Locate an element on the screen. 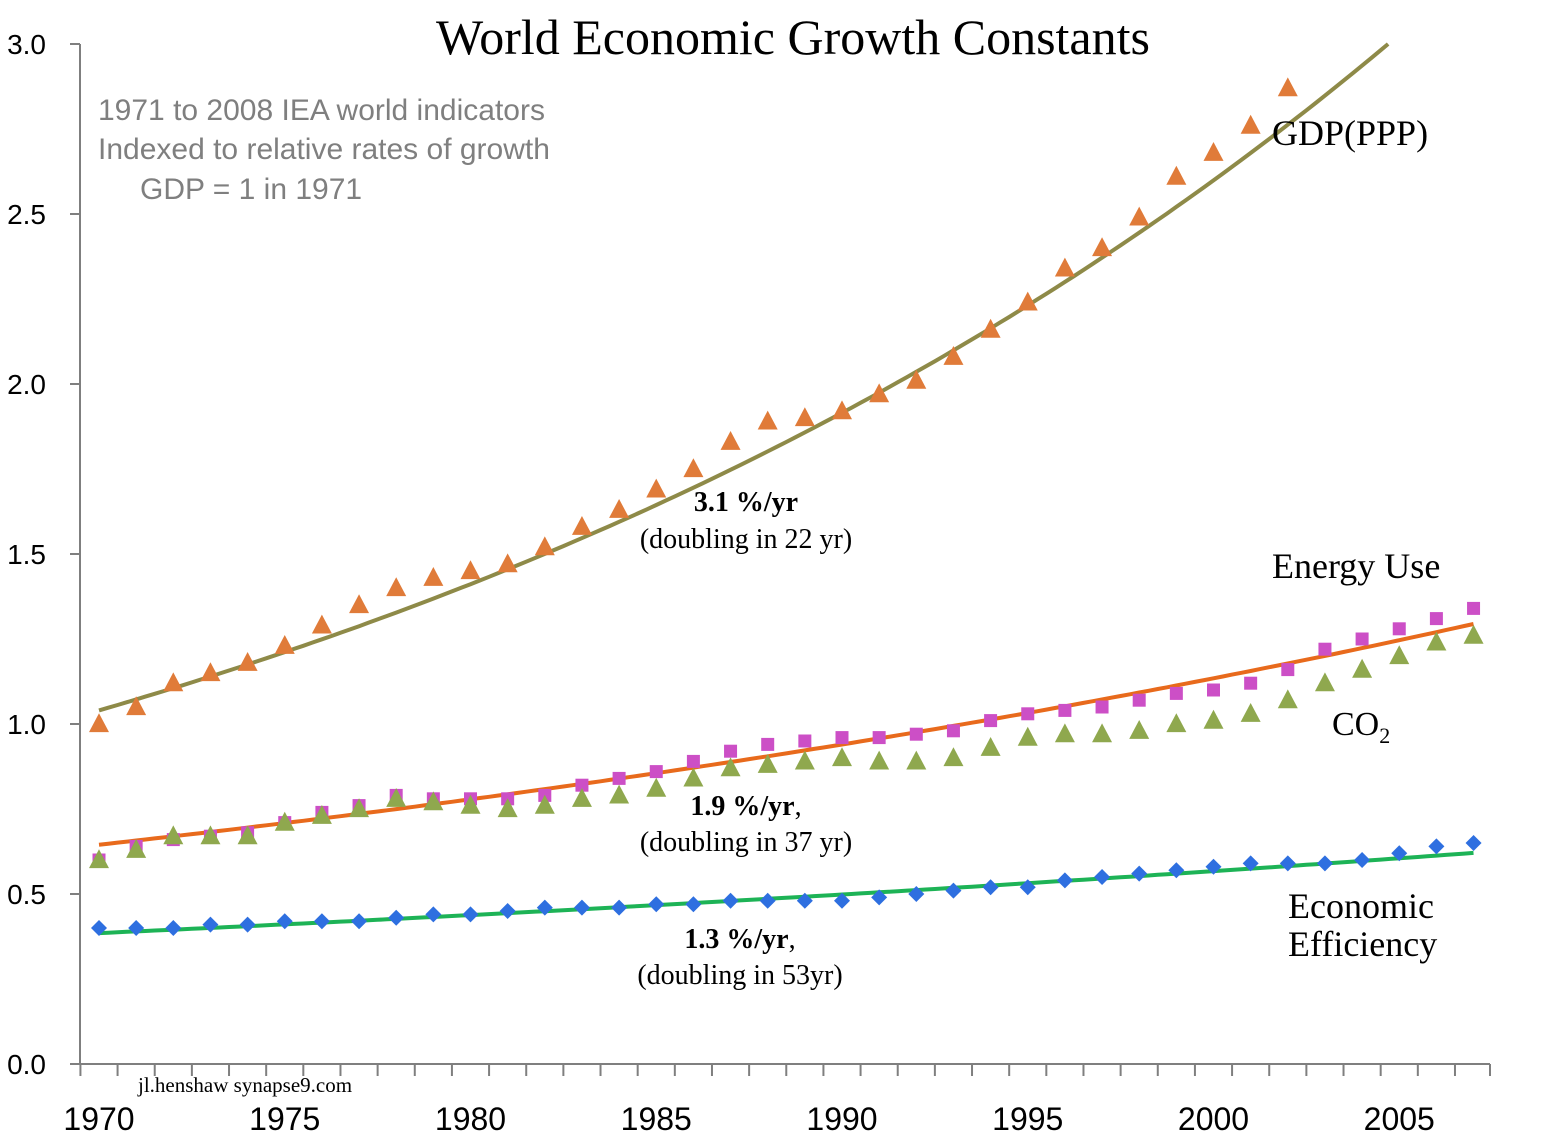  y-tick-label: 1.5 is located at coordinates (26, 554).